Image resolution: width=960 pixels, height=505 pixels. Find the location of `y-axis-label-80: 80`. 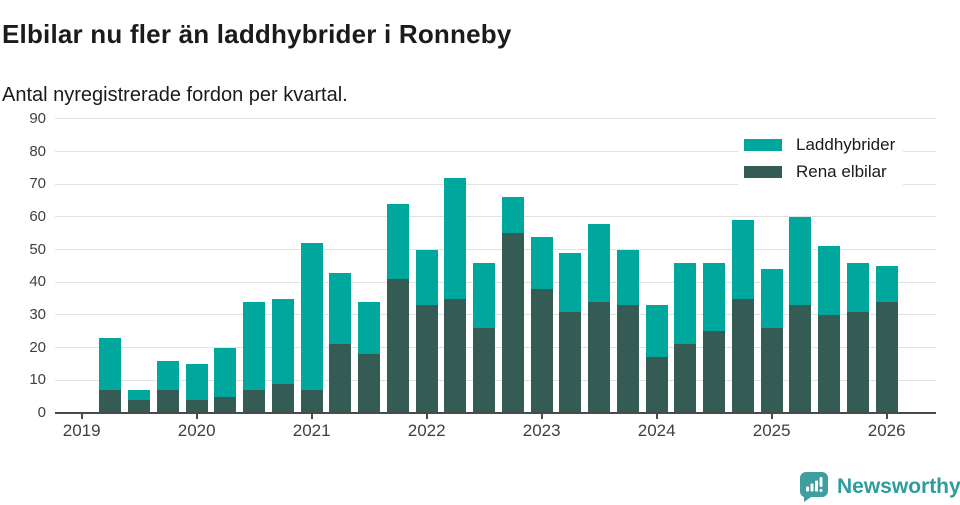

y-axis-label-80: 80 is located at coordinates (37, 151).